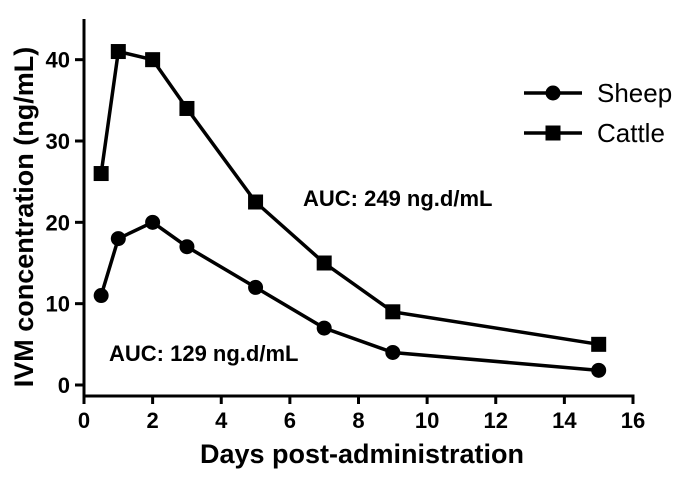 The width and height of the screenshot is (688, 480). What do you see at coordinates (553, 93) in the screenshot?
I see `legend-marker-sheep` at bounding box center [553, 93].